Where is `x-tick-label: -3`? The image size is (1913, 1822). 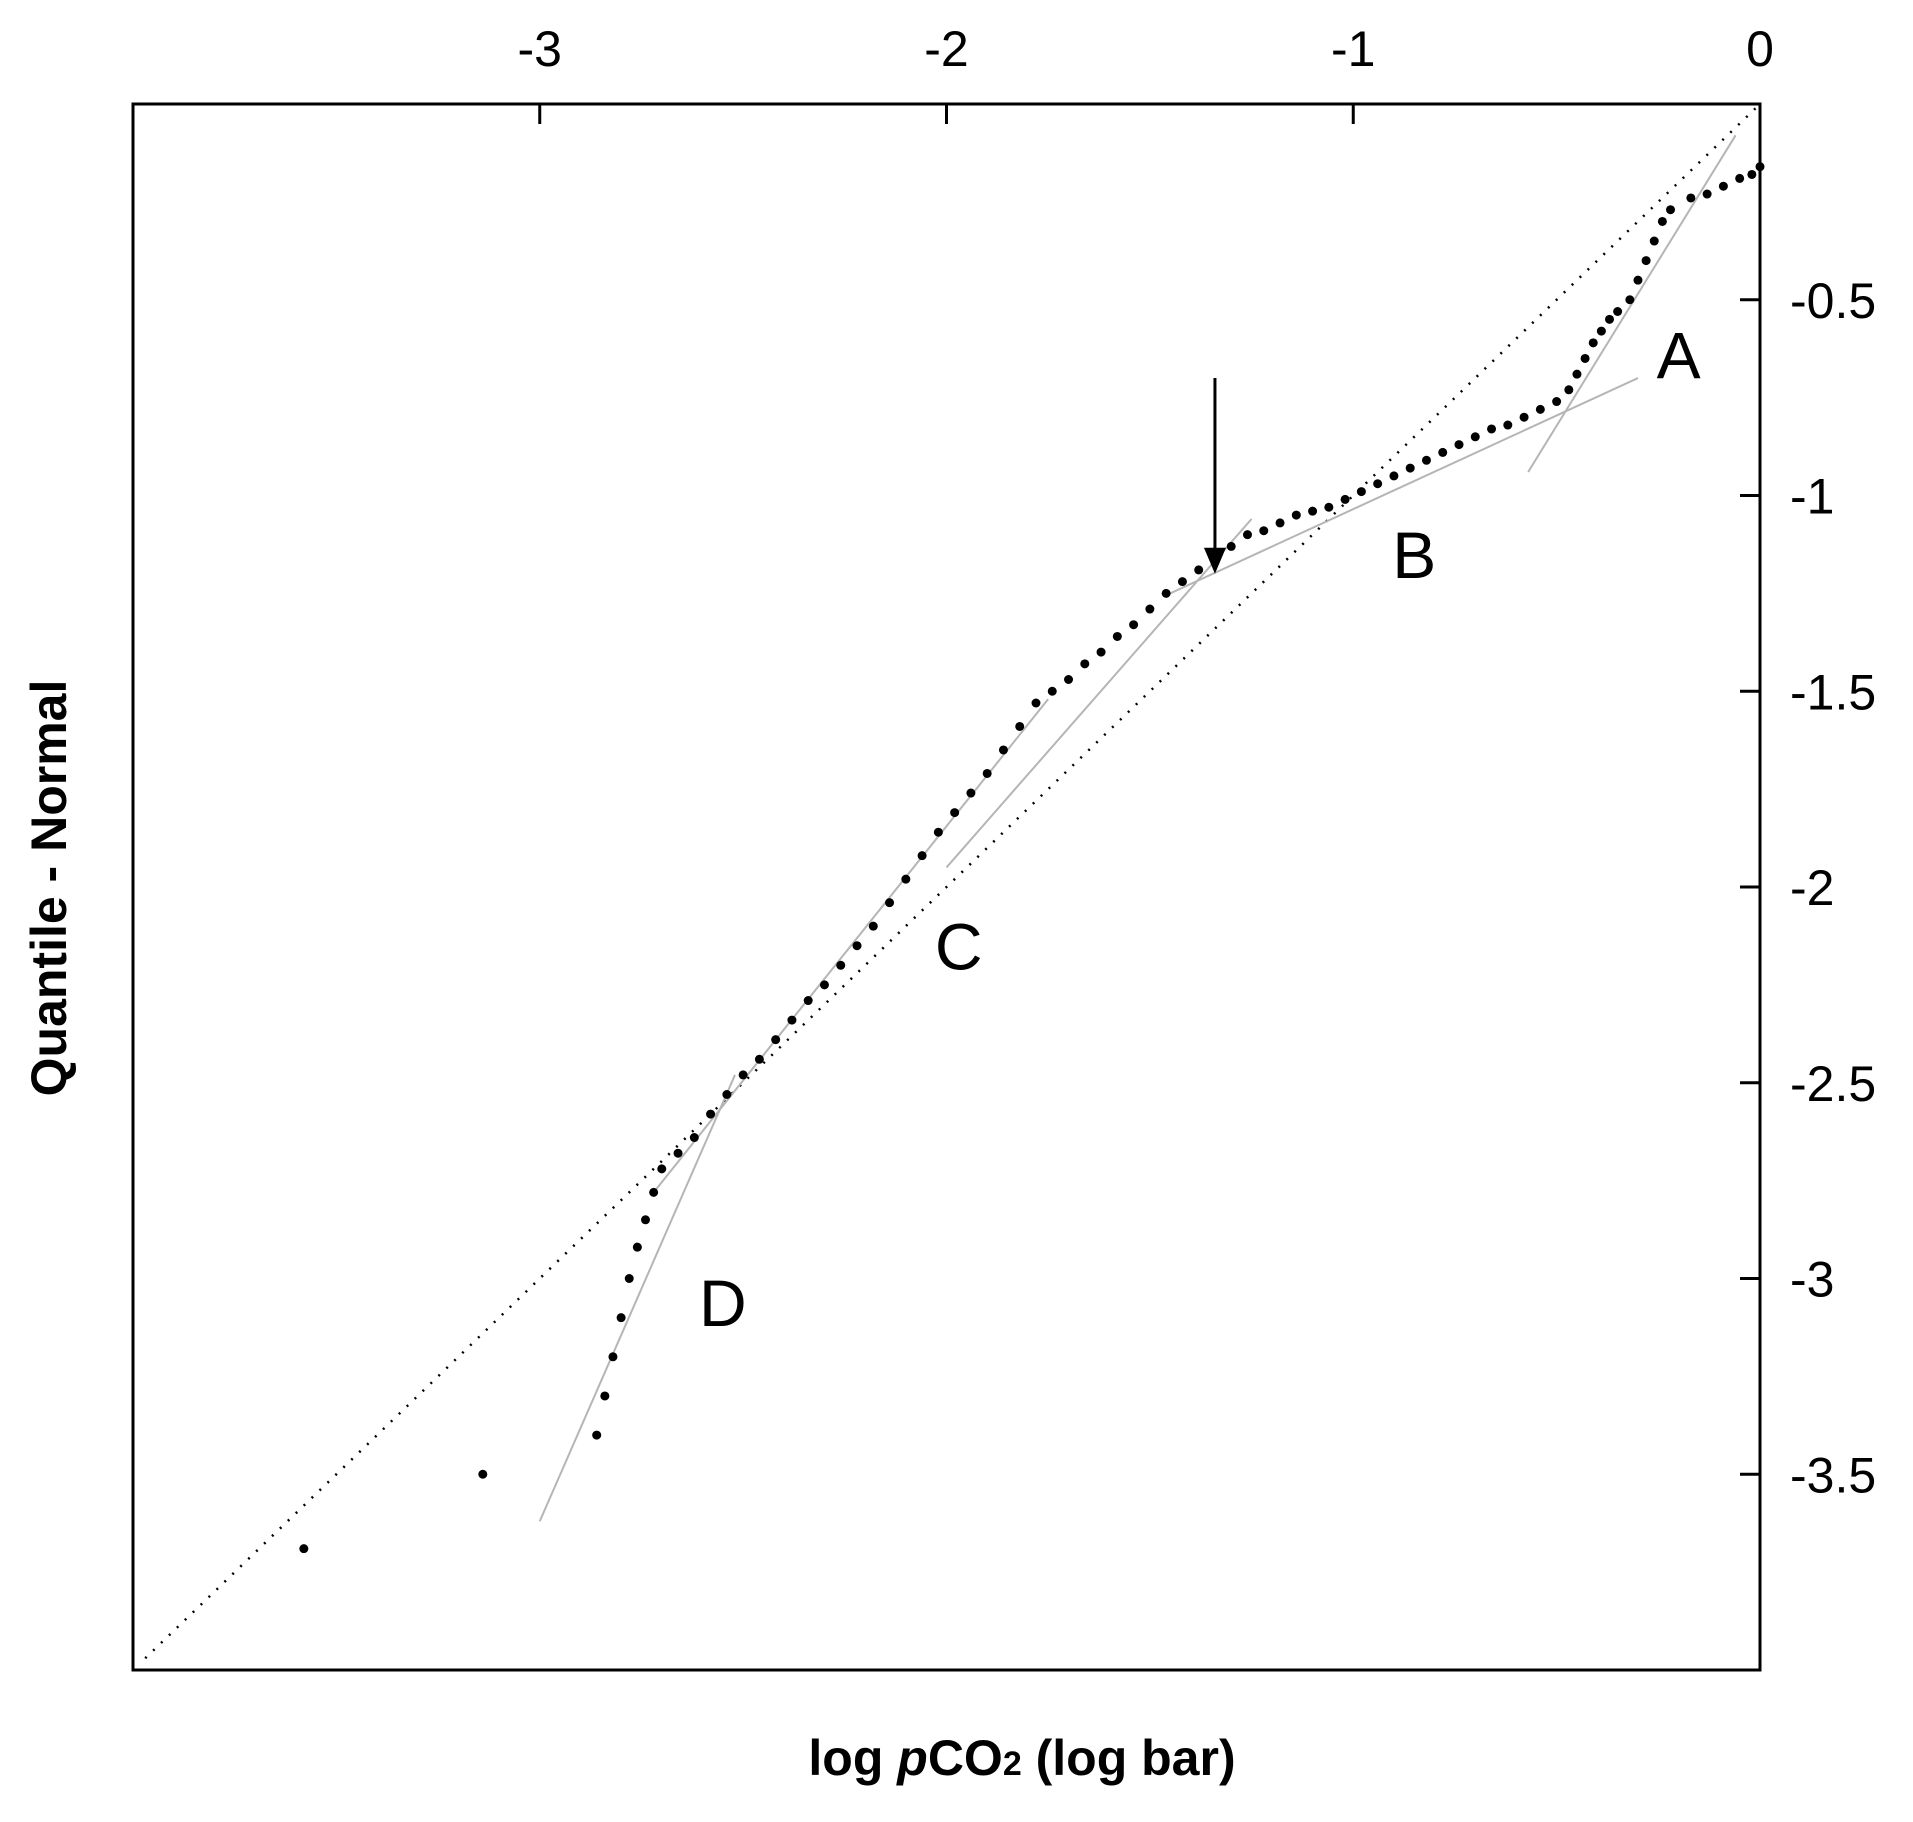 x-tick-label: -3 is located at coordinates (540, 49).